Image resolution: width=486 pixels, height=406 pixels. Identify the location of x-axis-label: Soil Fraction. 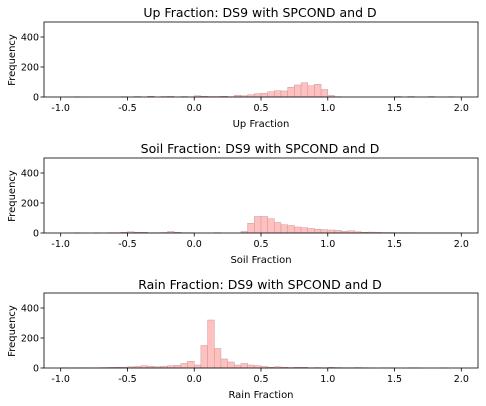
(260, 260).